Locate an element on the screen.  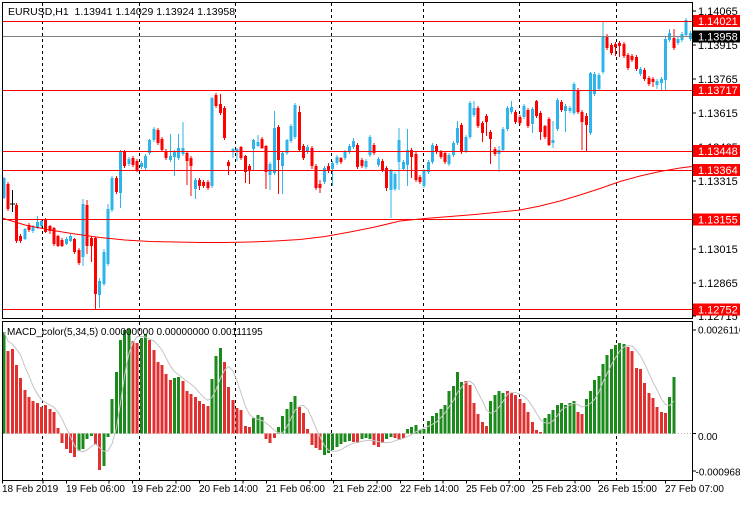
svg-text: 25 Feb 07:00 is located at coordinates (495, 489).